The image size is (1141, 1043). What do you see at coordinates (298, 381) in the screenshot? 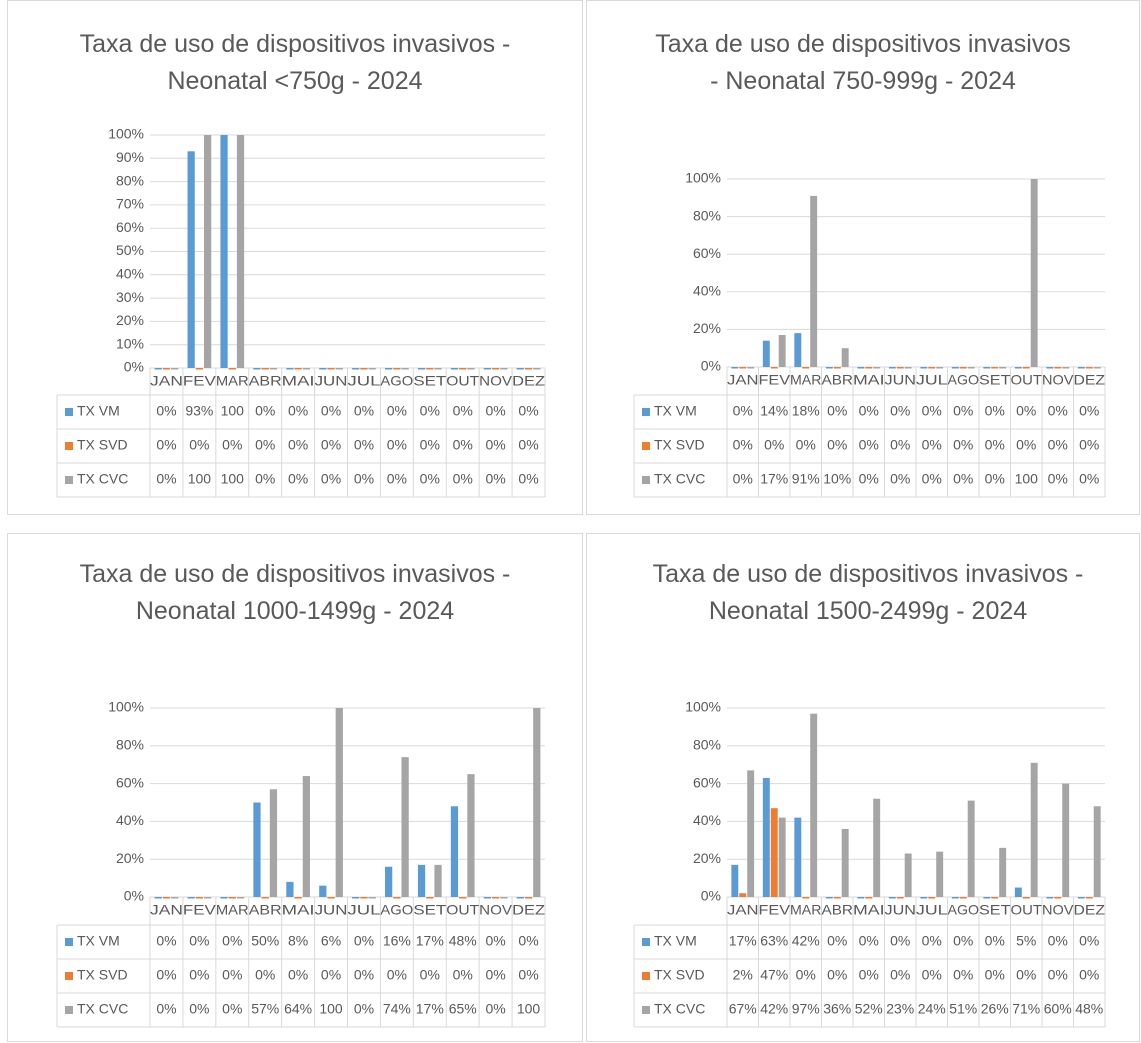
I see `x-tick-label: MAI` at bounding box center [298, 381].